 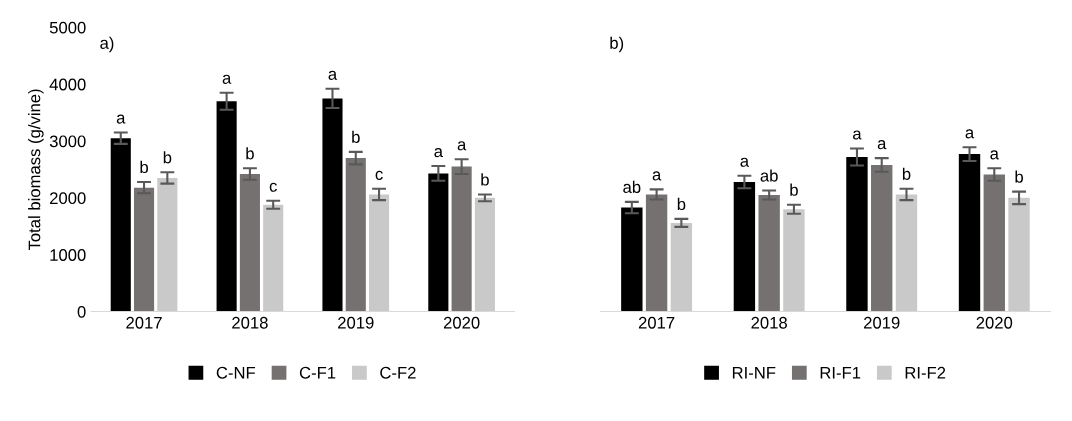 What do you see at coordinates (840, 373) in the screenshot?
I see `legend-label: RI-F1` at bounding box center [840, 373].